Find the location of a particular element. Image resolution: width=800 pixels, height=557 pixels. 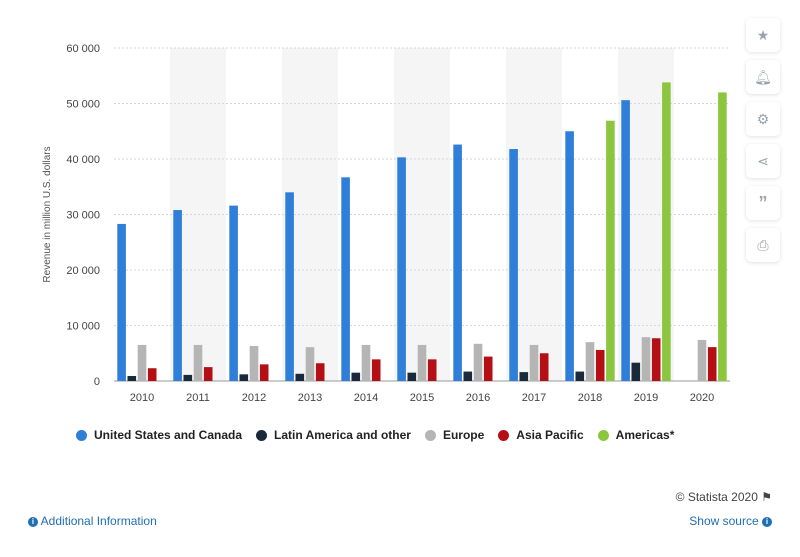

legend-label: United States and Canada is located at coordinates (168, 435).